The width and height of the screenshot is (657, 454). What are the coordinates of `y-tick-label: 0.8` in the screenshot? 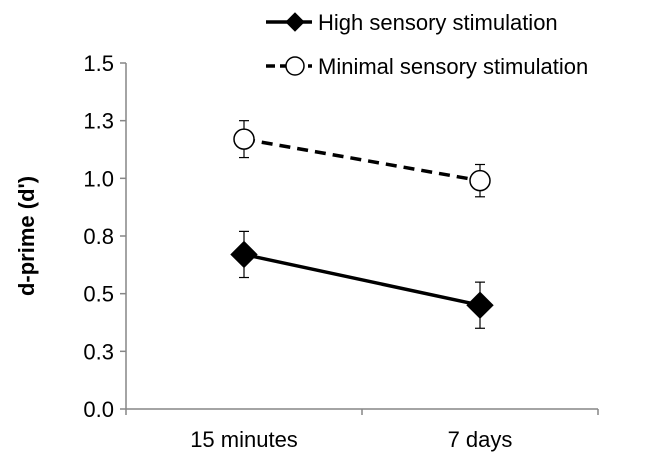 It's located at (98, 236).